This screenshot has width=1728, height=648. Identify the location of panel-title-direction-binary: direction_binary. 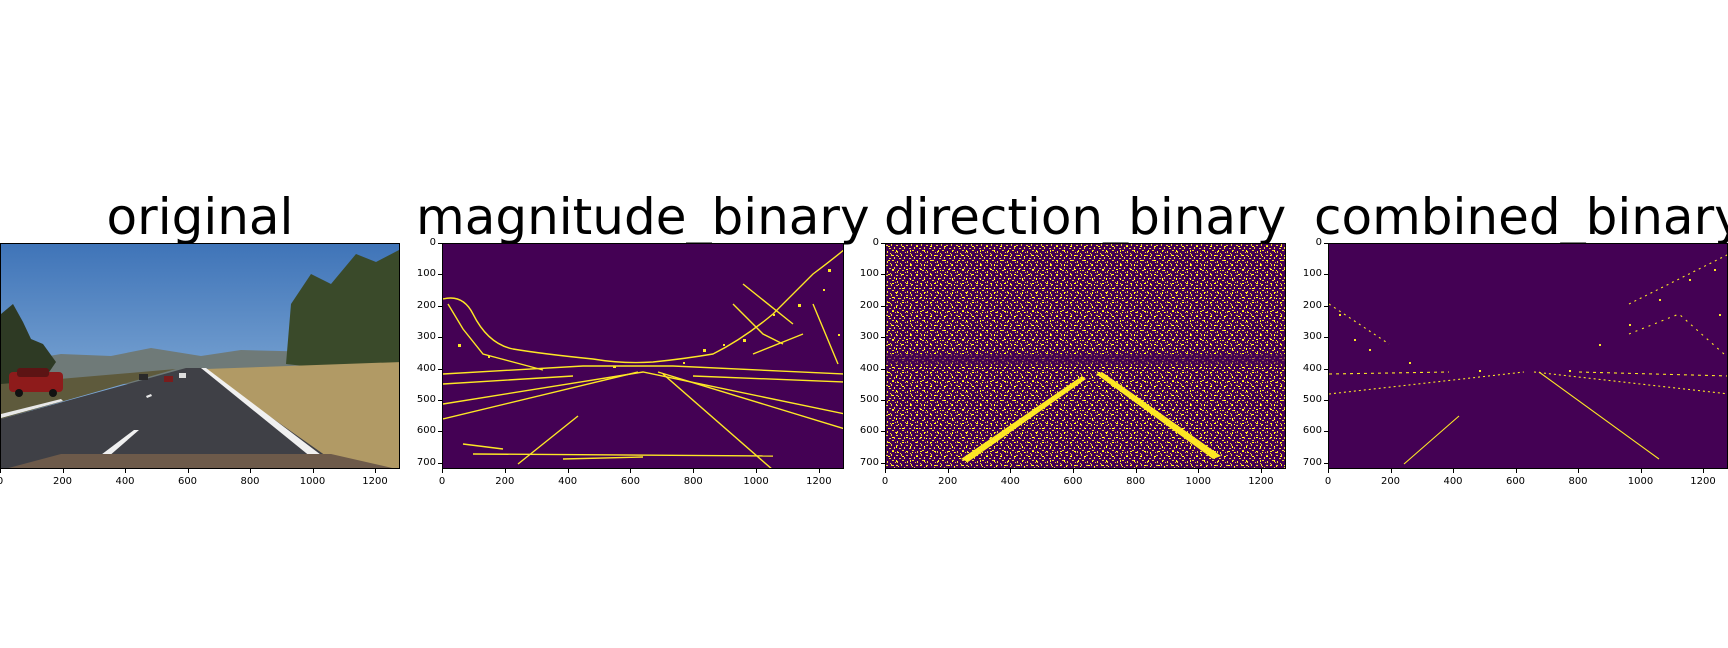
(1085, 217).